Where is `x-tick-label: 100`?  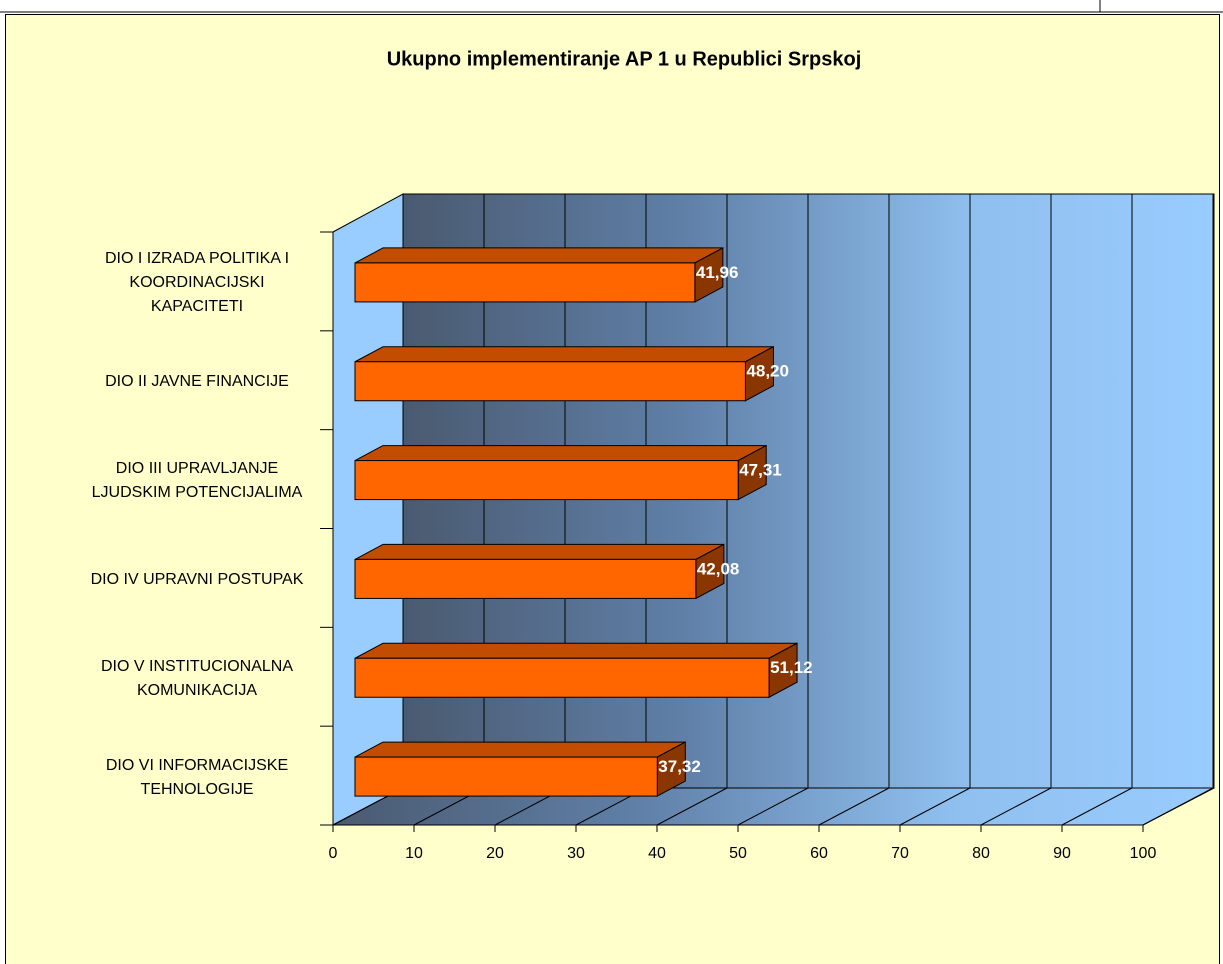 x-tick-label: 100 is located at coordinates (1143, 853).